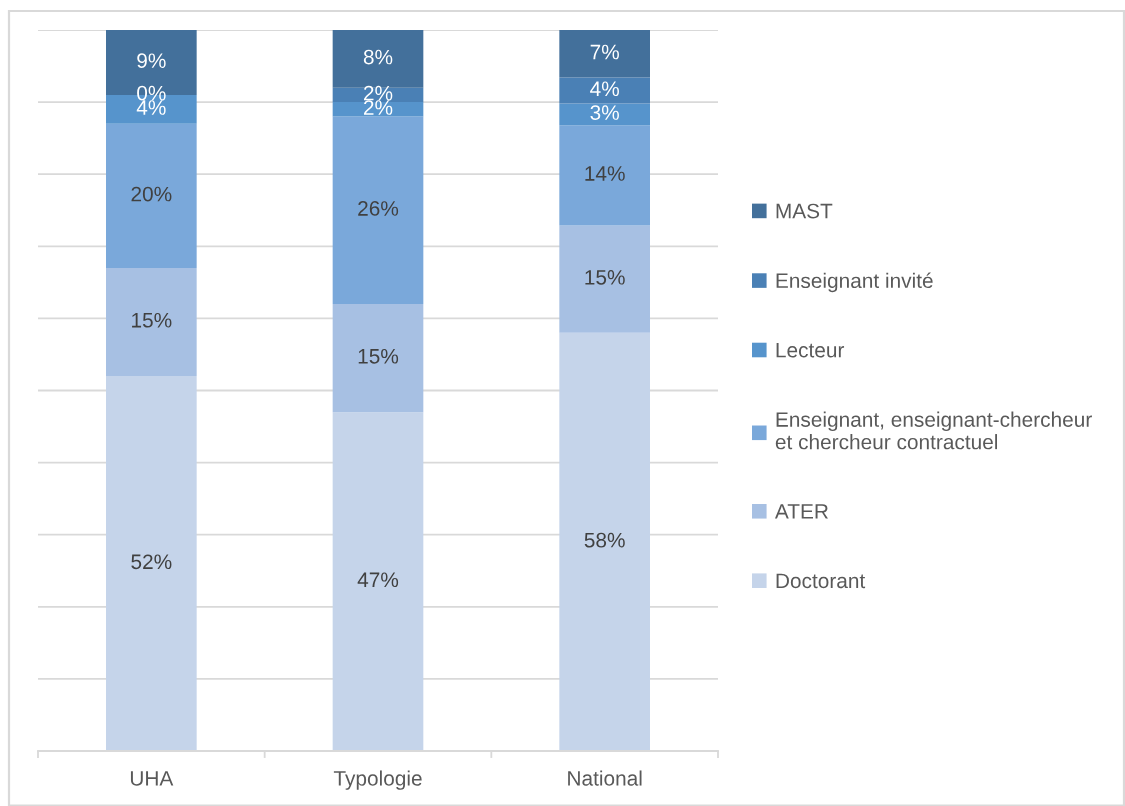  I want to click on legend-label: MAST, so click(804, 211).